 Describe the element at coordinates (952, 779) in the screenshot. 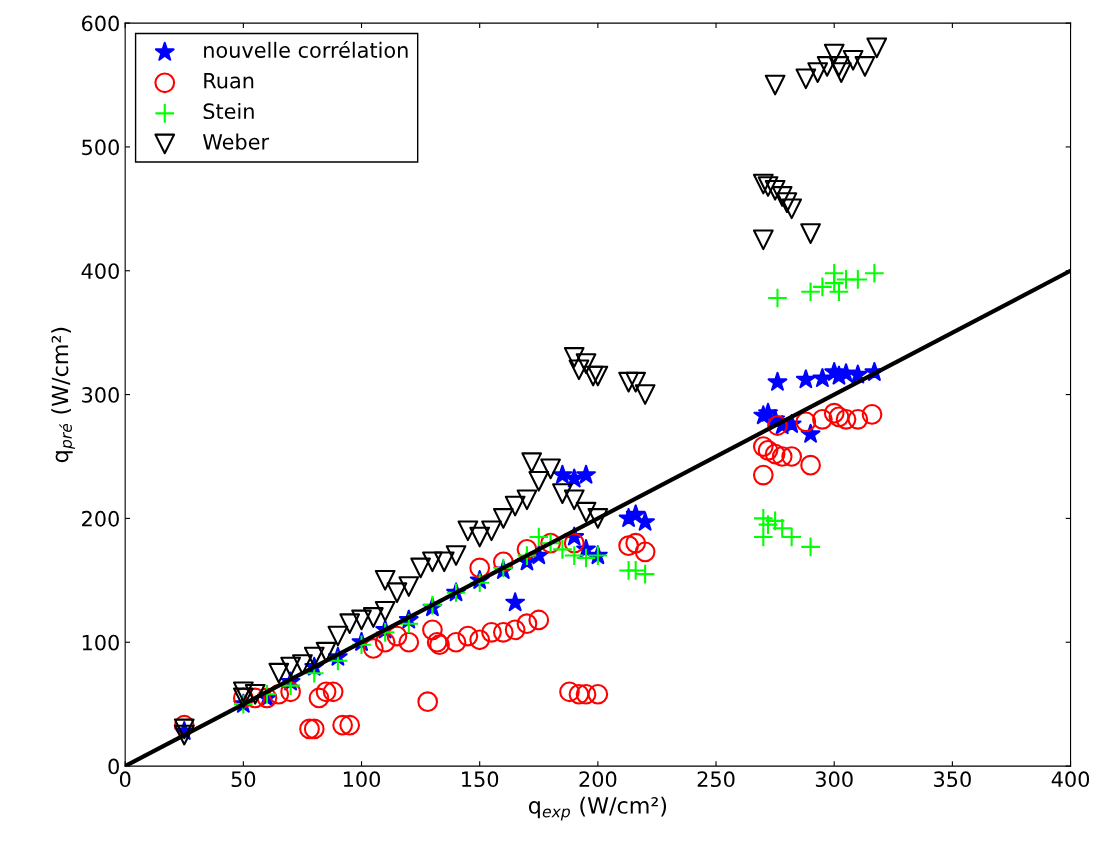

I see `x-tick-label: 350` at that location.